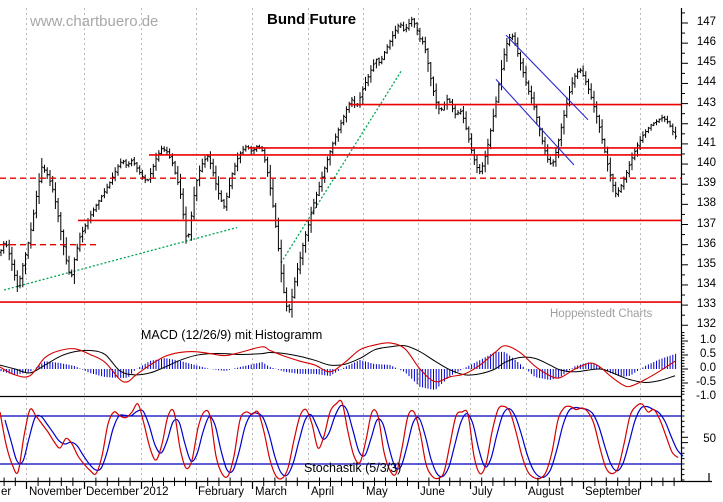 This screenshot has height=502, width=723. What do you see at coordinates (353, 468) in the screenshot?
I see `stochastic-panel-label: Stochastik (5/3/3)` at bounding box center [353, 468].